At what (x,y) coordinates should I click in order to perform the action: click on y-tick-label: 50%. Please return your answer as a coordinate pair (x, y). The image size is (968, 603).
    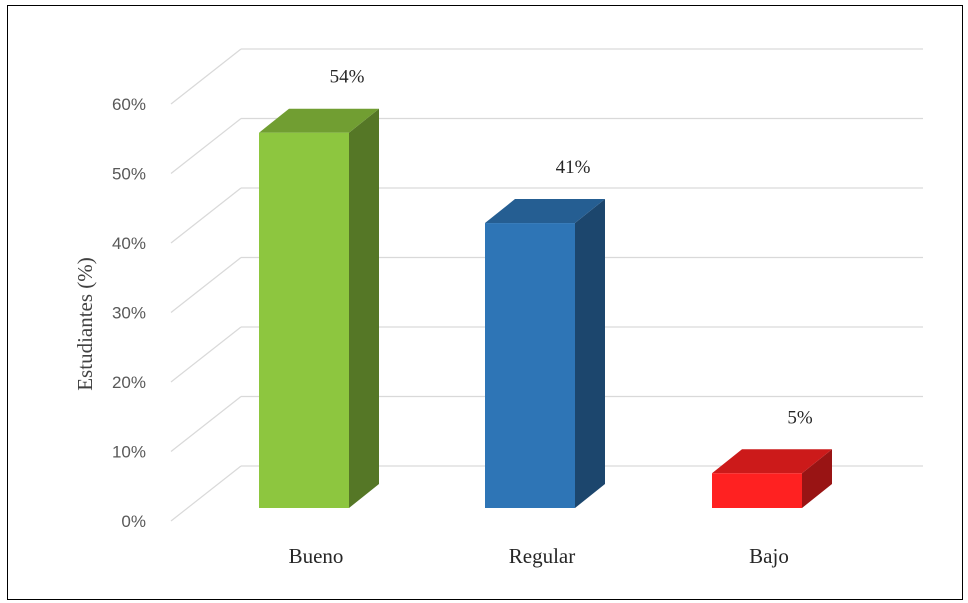
    Looking at the image, I should click on (129, 174).